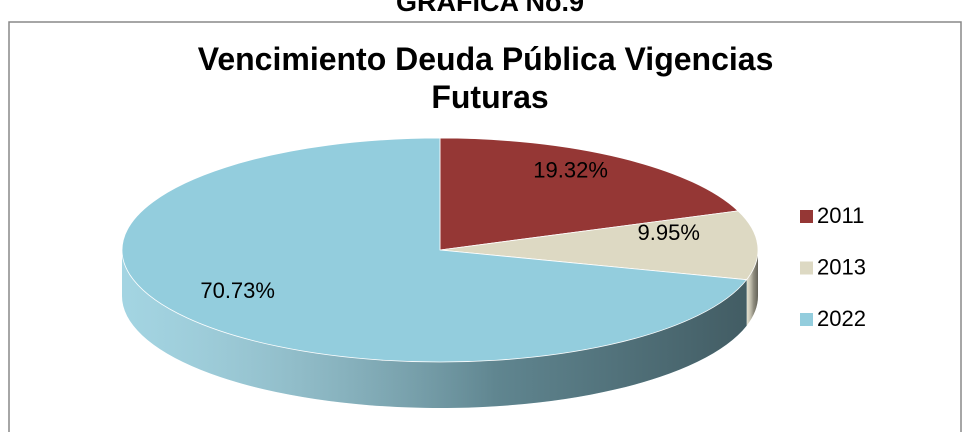  What do you see at coordinates (840, 215) in the screenshot?
I see `legend-label: 2011` at bounding box center [840, 215].